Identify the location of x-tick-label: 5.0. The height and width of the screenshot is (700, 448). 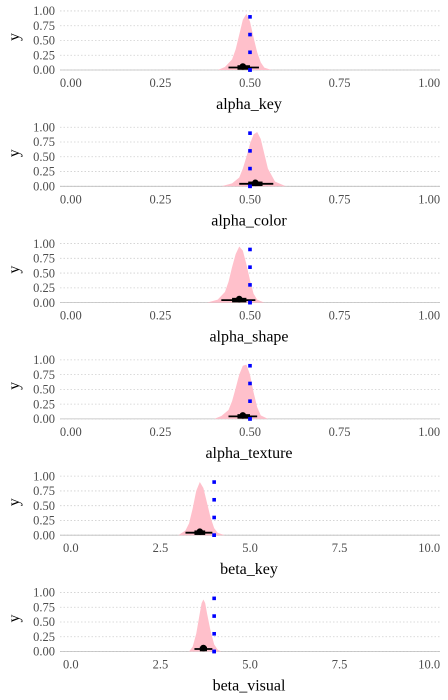
(250, 548).